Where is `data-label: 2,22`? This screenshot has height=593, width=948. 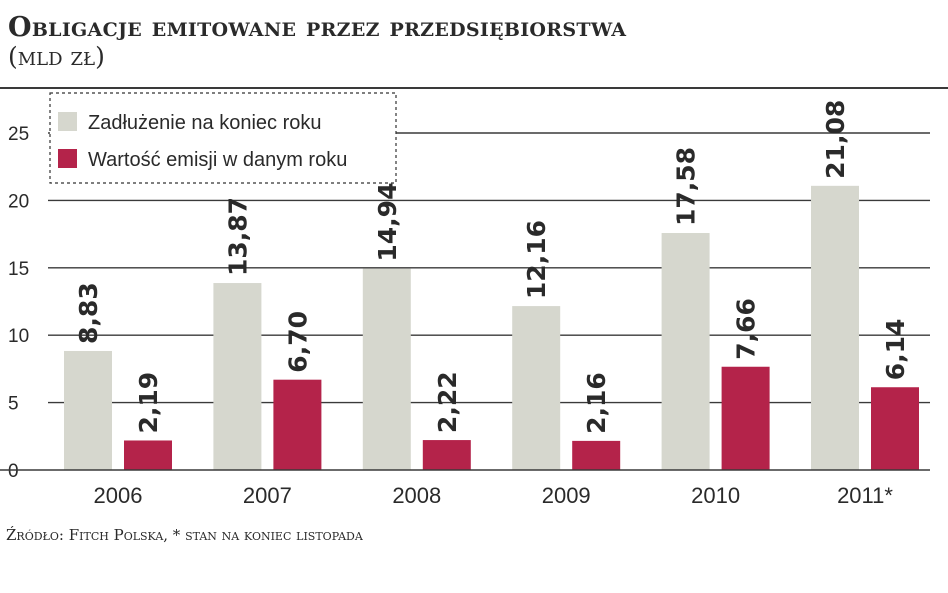
data-label: 2,22 is located at coordinates (447, 402).